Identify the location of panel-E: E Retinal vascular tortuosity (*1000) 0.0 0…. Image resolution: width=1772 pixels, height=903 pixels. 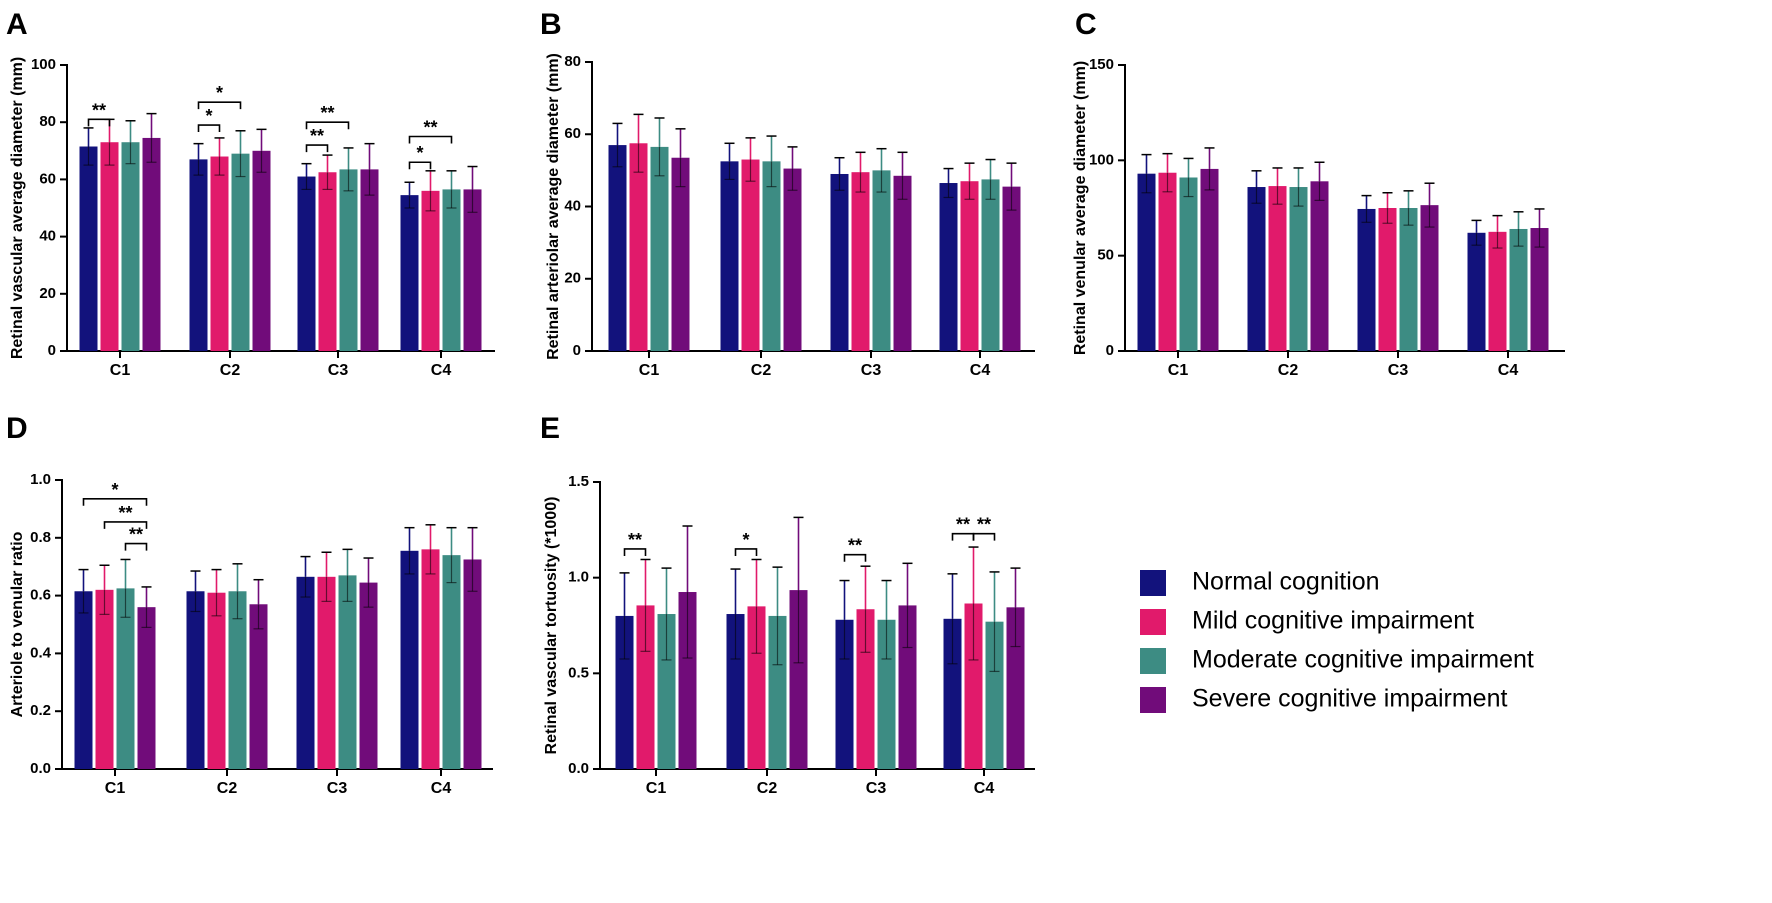
(787, 604).